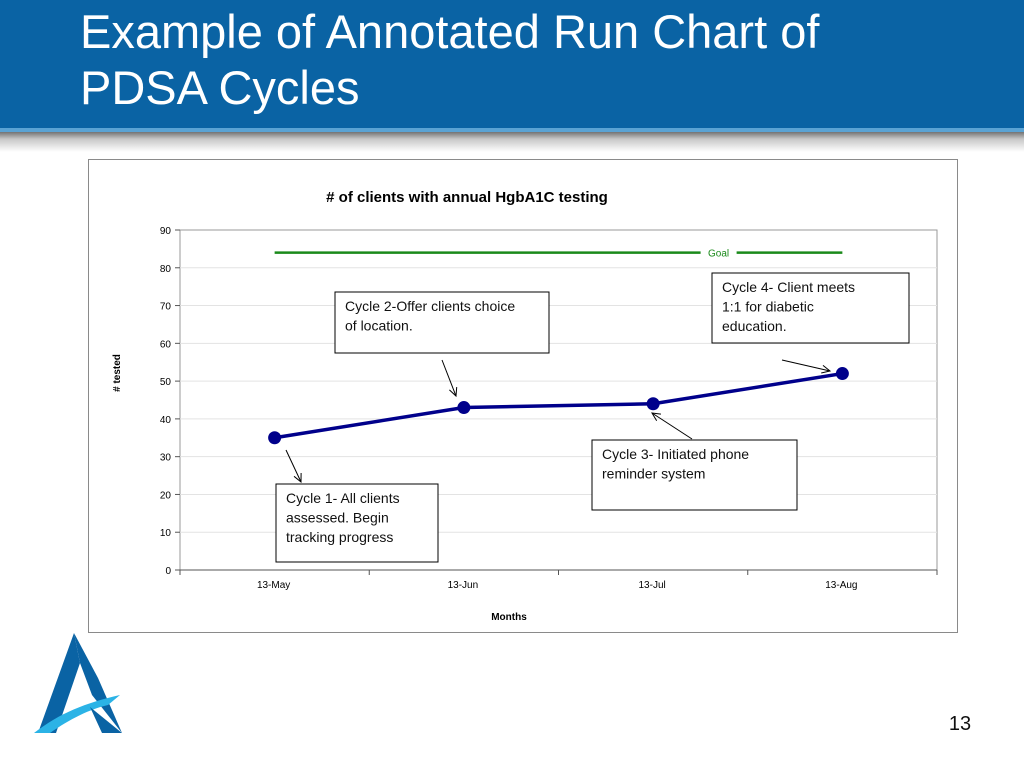 The width and height of the screenshot is (1024, 768). I want to click on y-tick-label: 50, so click(166, 382).